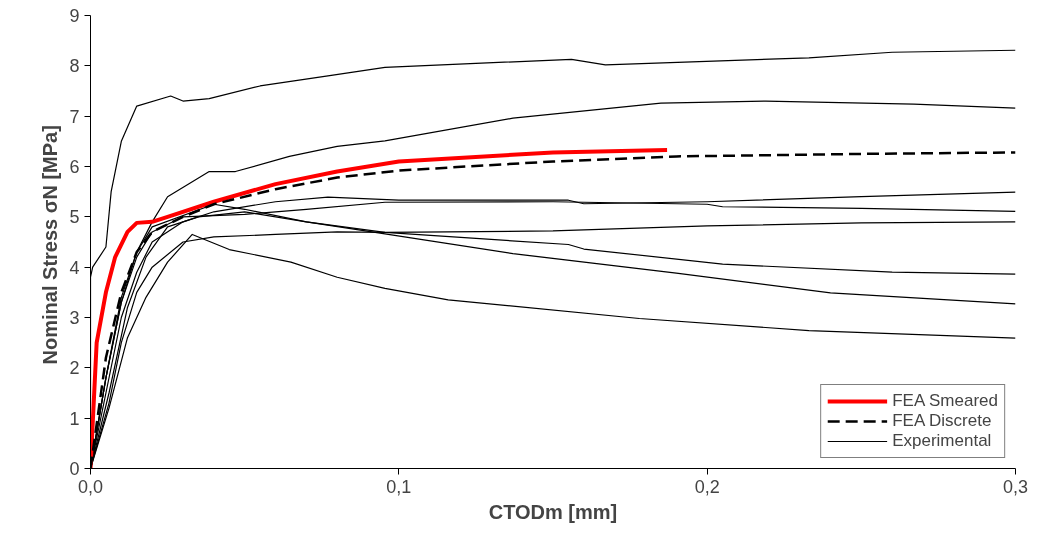 This screenshot has width=1062, height=534. What do you see at coordinates (74, 318) in the screenshot?
I see `y-tick-label: 3` at bounding box center [74, 318].